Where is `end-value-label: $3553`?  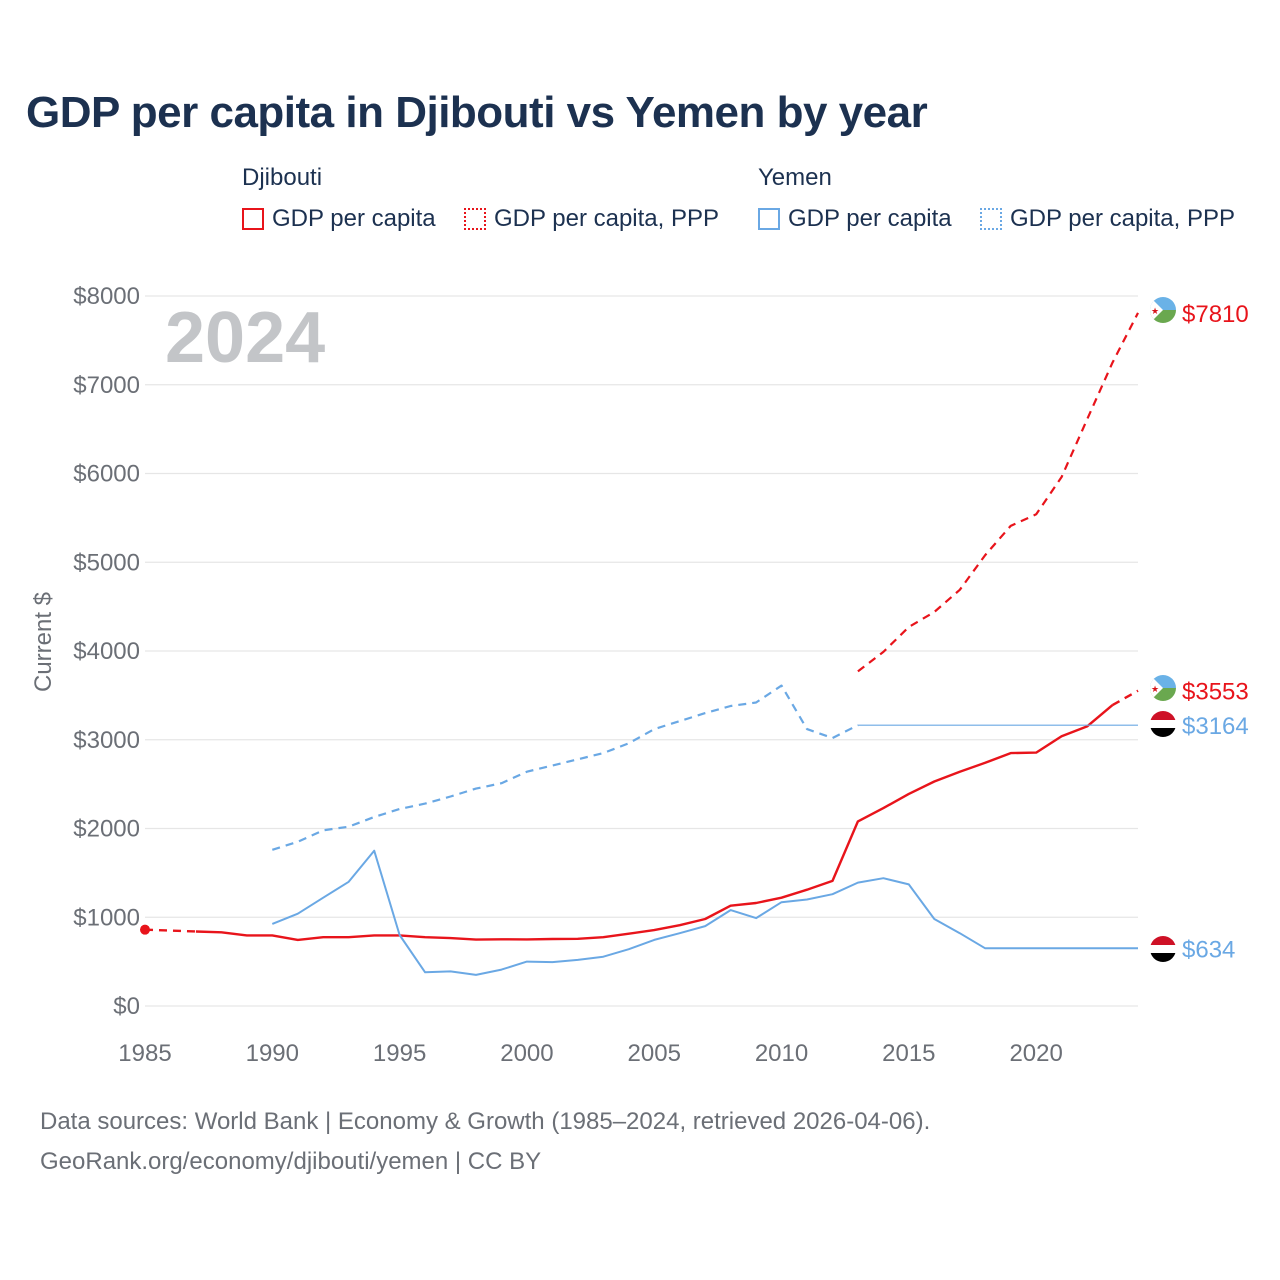
end-value-label: $3553 is located at coordinates (1215, 692).